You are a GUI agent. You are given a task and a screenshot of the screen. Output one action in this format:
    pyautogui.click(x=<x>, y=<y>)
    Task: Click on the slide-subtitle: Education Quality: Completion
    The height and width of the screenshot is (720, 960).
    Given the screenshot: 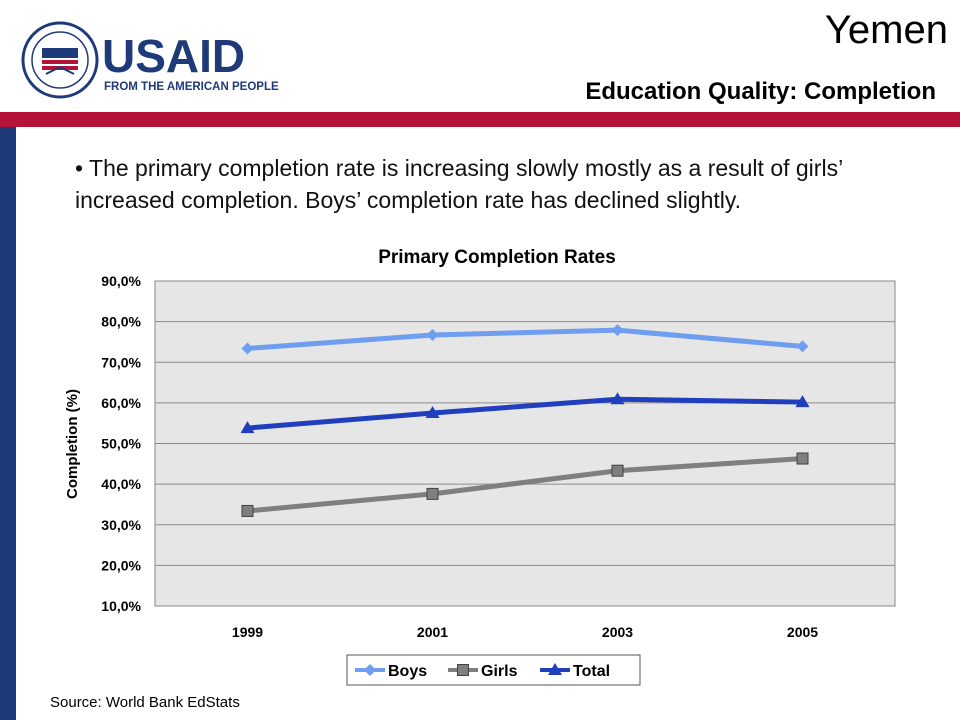 What is the action you would take?
    pyautogui.click(x=760, y=91)
    